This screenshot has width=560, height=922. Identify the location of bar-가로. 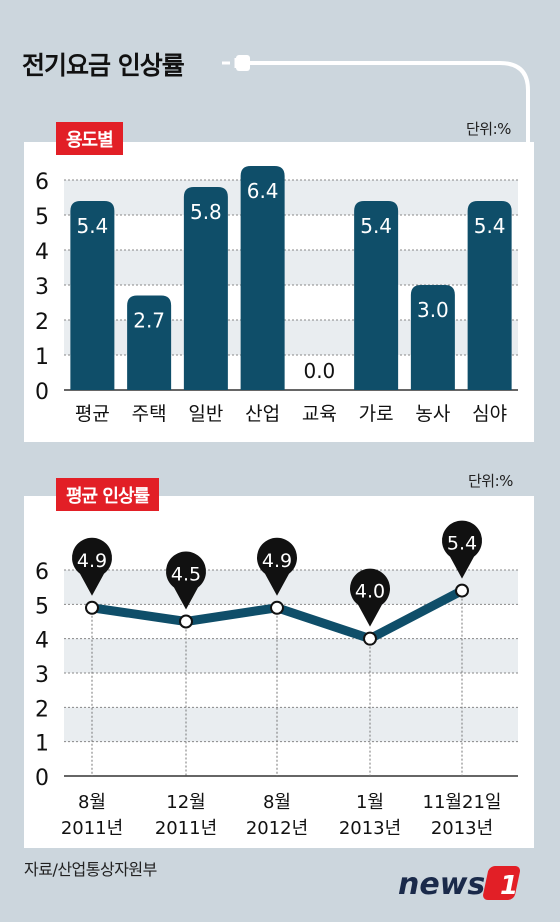
(376, 295).